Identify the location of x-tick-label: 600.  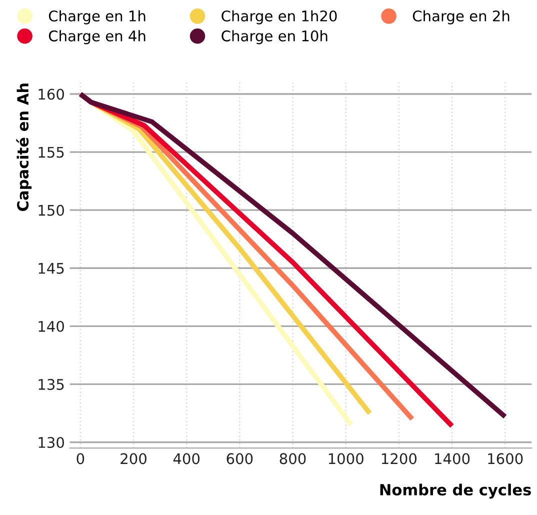
(239, 458).